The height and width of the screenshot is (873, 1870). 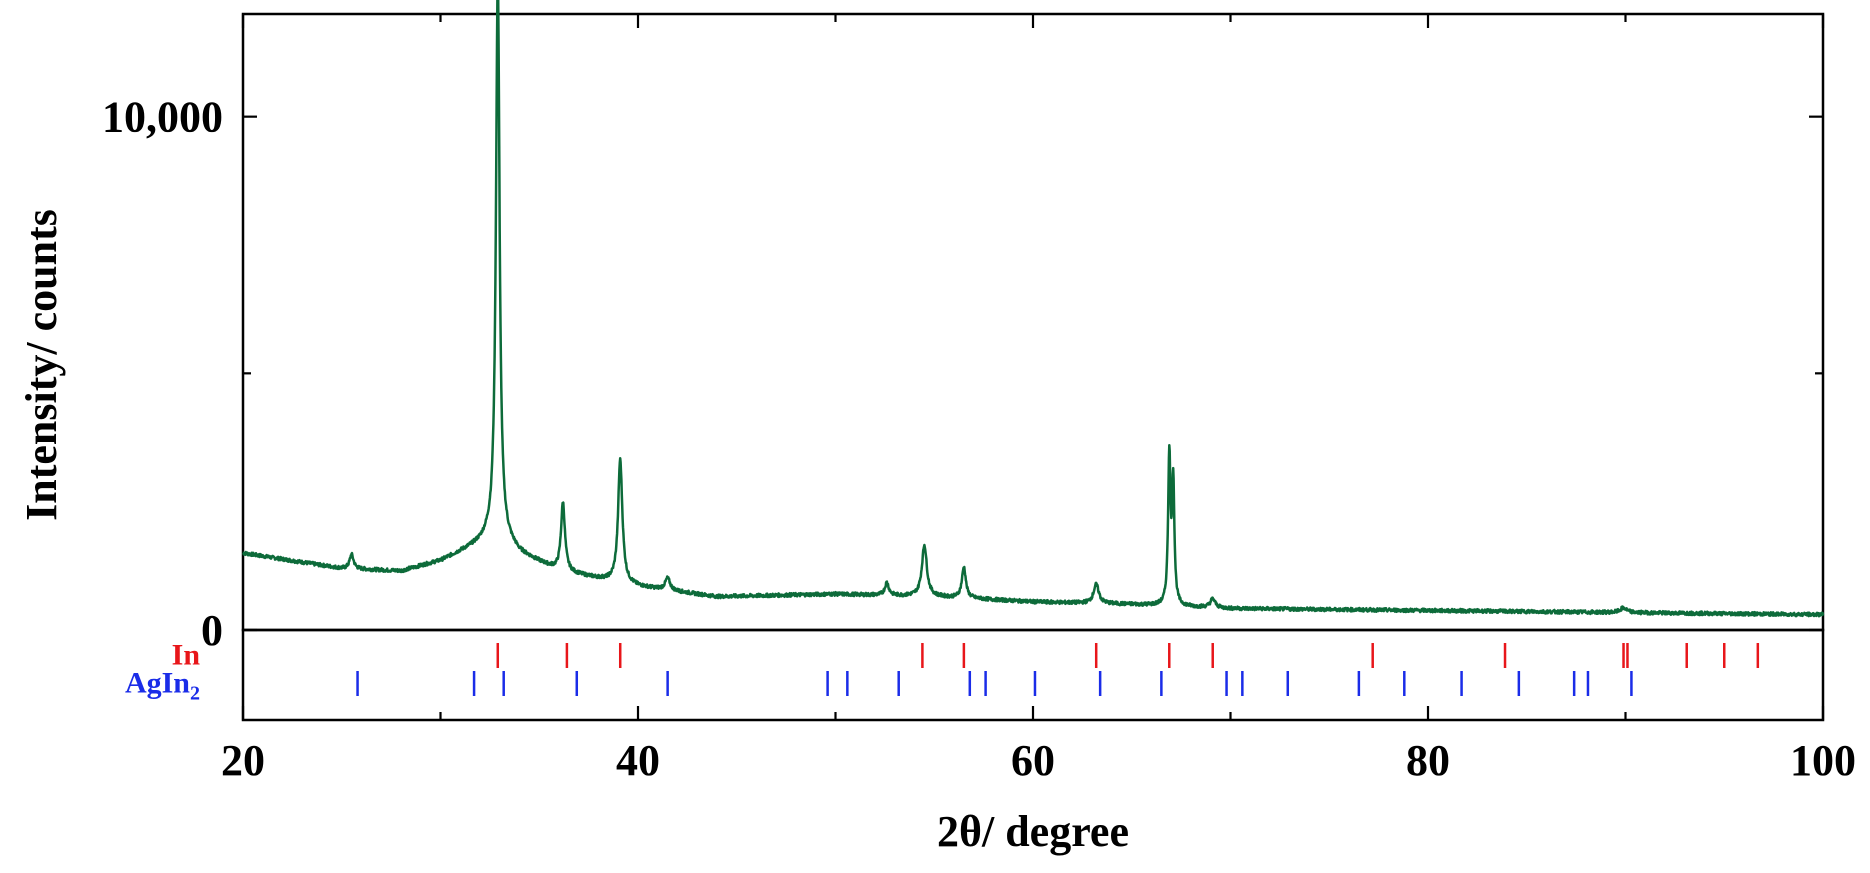 I want to click on y-axis-label: Intensity/ counts, so click(x=41, y=365).